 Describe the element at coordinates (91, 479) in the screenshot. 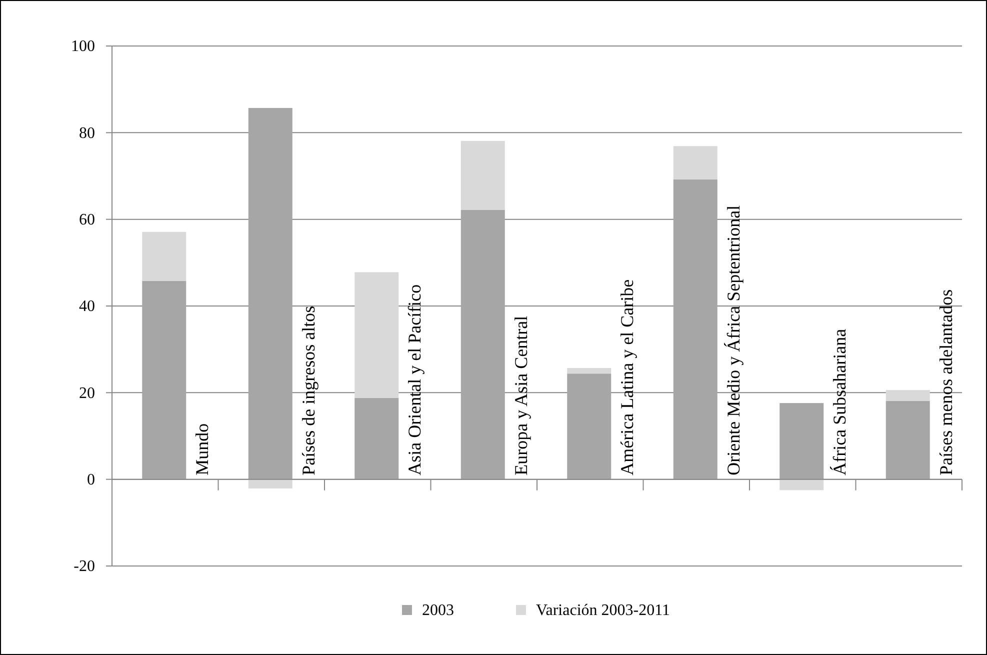

I see `y-tick-label: 0` at that location.